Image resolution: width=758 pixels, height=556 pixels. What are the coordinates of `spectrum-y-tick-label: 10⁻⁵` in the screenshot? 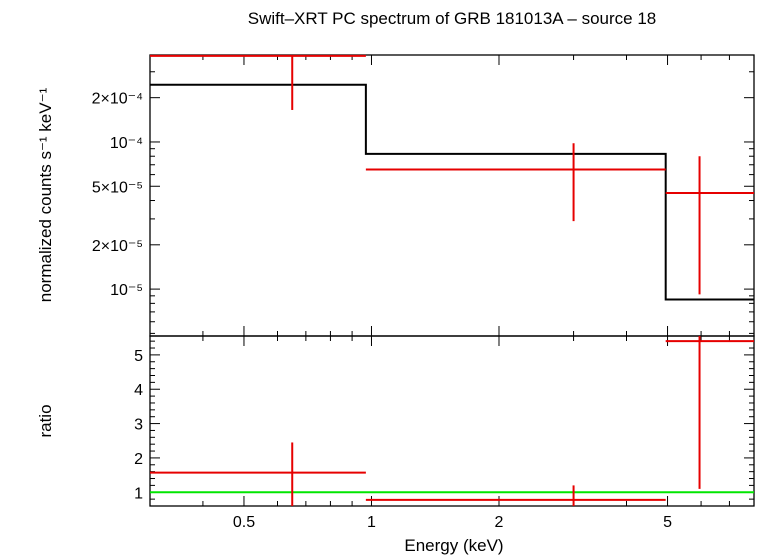 It's located at (126, 290).